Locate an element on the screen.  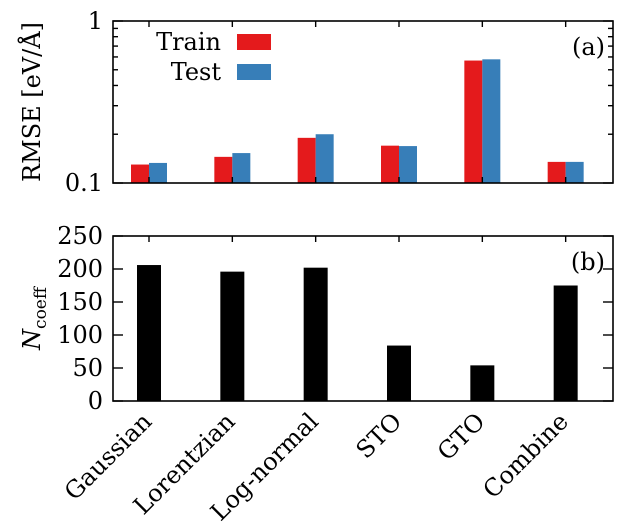
ytick-label-a: 1 is located at coordinates (95, 21).